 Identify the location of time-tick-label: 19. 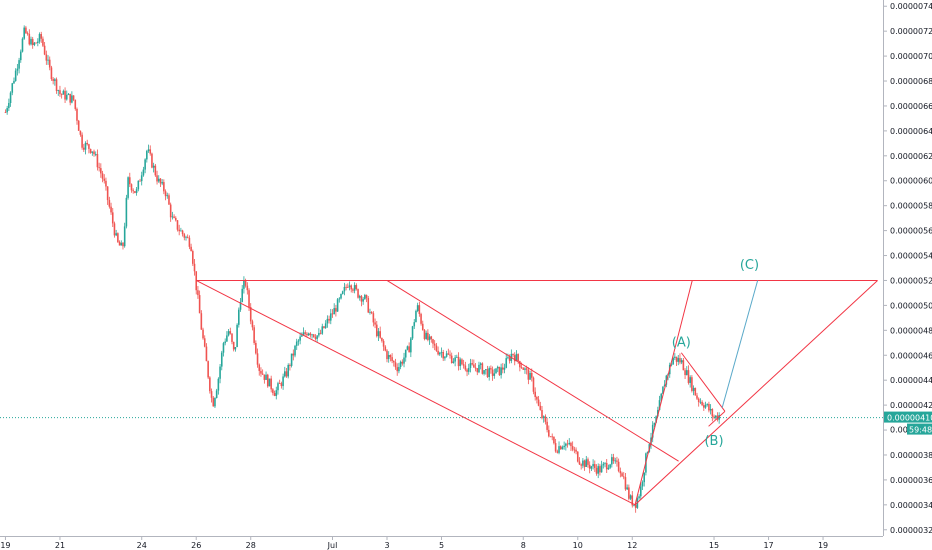
(823, 545).